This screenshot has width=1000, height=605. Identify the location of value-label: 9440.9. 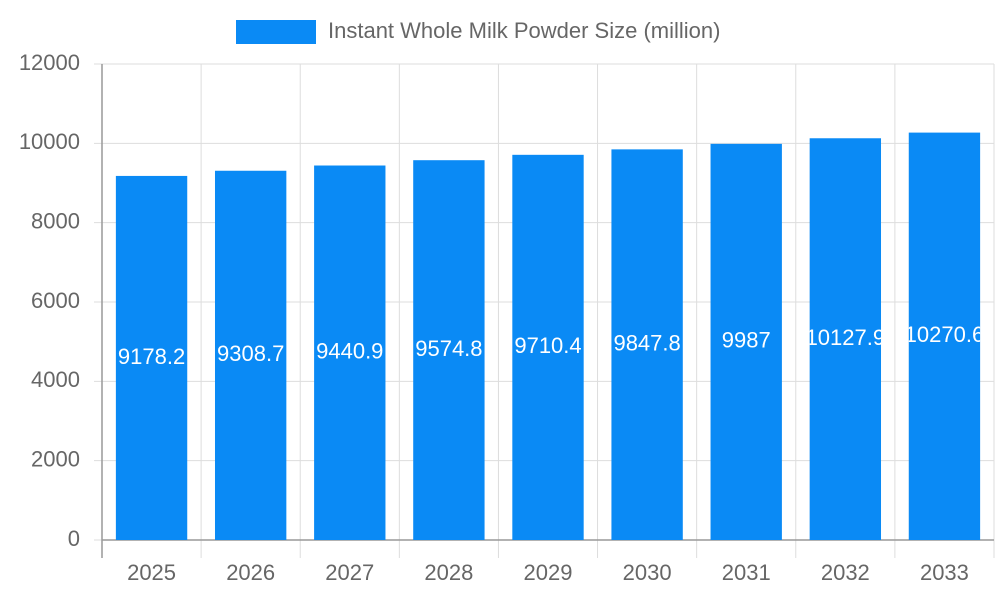
(349, 351).